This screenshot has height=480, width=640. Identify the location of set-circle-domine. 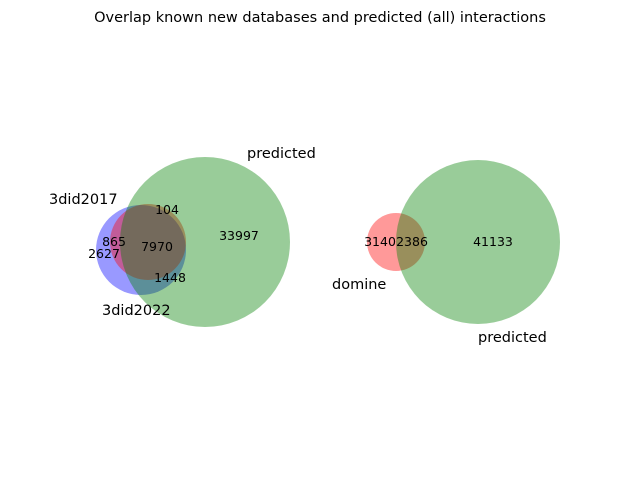
(396, 242).